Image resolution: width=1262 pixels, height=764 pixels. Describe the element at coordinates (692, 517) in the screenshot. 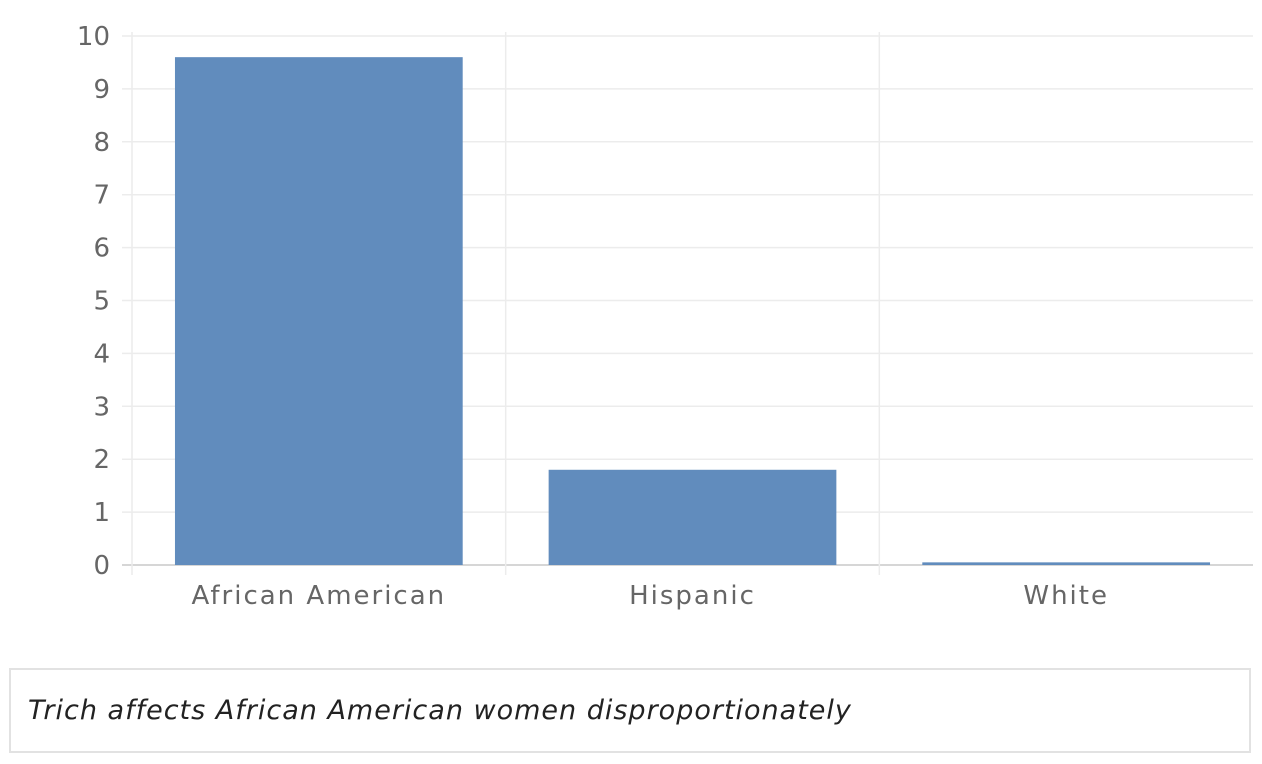

I see `bar-hispanic` at that location.